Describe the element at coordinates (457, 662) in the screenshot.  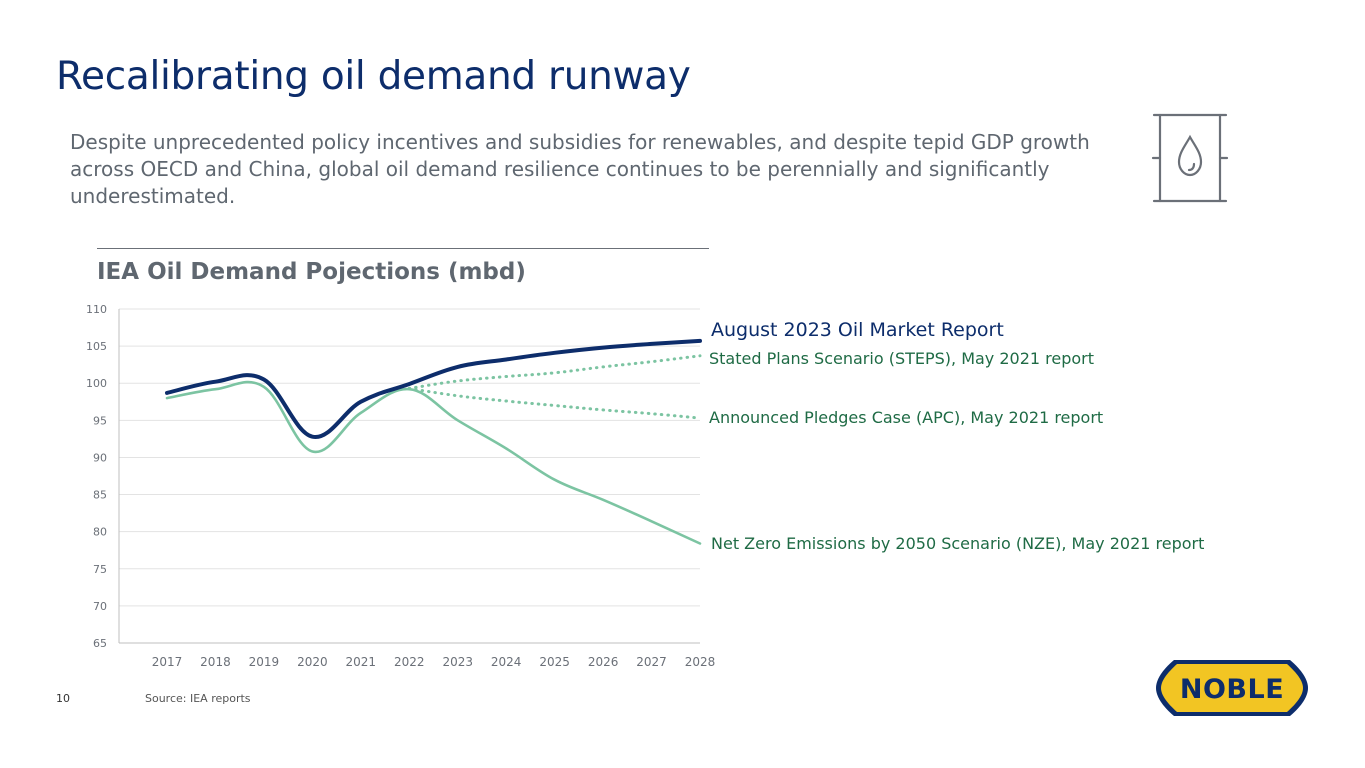
I see `x-tick-label-2023: 2023` at that location.